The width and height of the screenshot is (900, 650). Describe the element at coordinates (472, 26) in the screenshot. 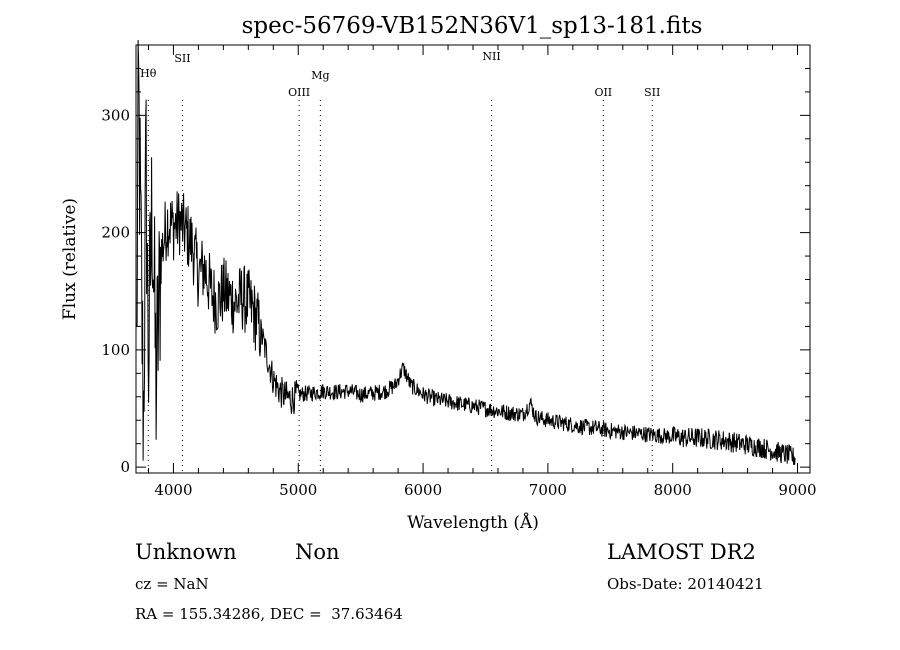

I see `chart-title: spec-56769-VB152N36V1_sp13-181.fits` at that location.